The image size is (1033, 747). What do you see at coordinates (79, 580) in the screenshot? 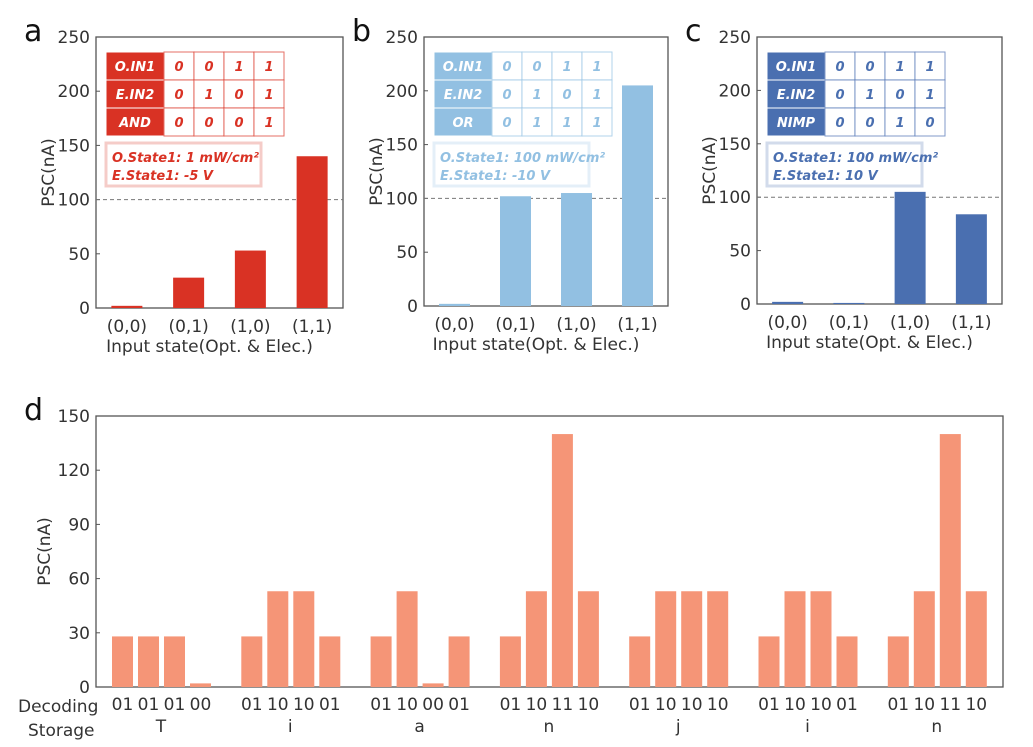
I see `y-tick-label: 60` at bounding box center [79, 580].